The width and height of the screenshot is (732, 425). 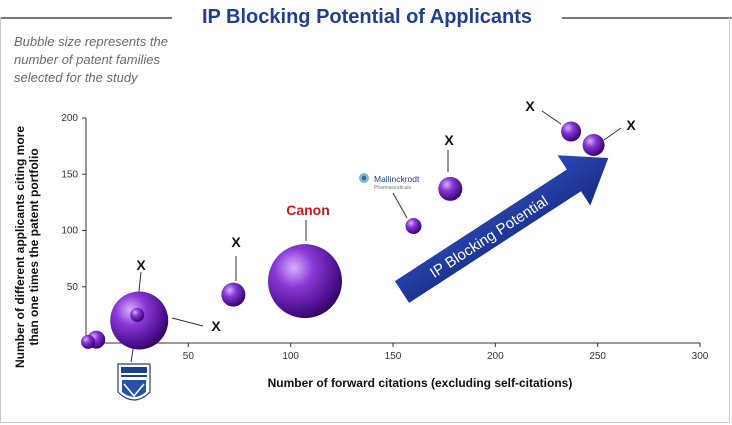 I want to click on title-rule-left, so click(x=86, y=18).